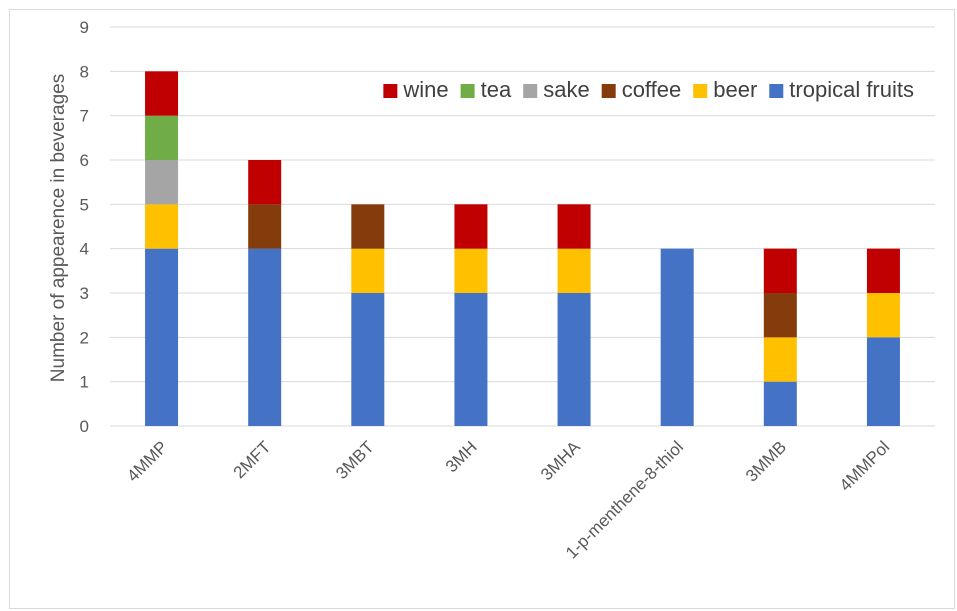  Describe the element at coordinates (780, 315) in the screenshot. I see `bar-3MMB-coffee` at that location.